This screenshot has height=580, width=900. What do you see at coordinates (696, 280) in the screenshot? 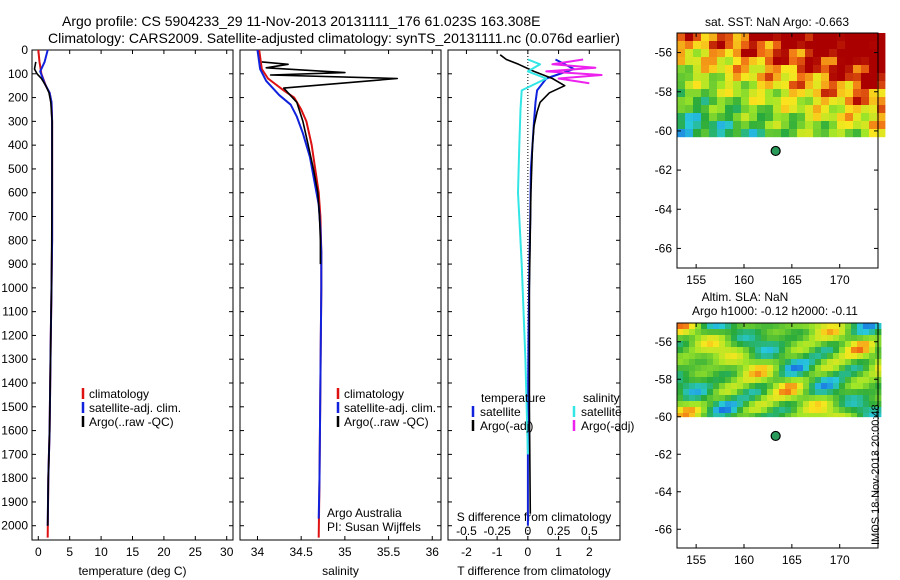
I see `sst-map-xtick-label: 155` at bounding box center [696, 280].